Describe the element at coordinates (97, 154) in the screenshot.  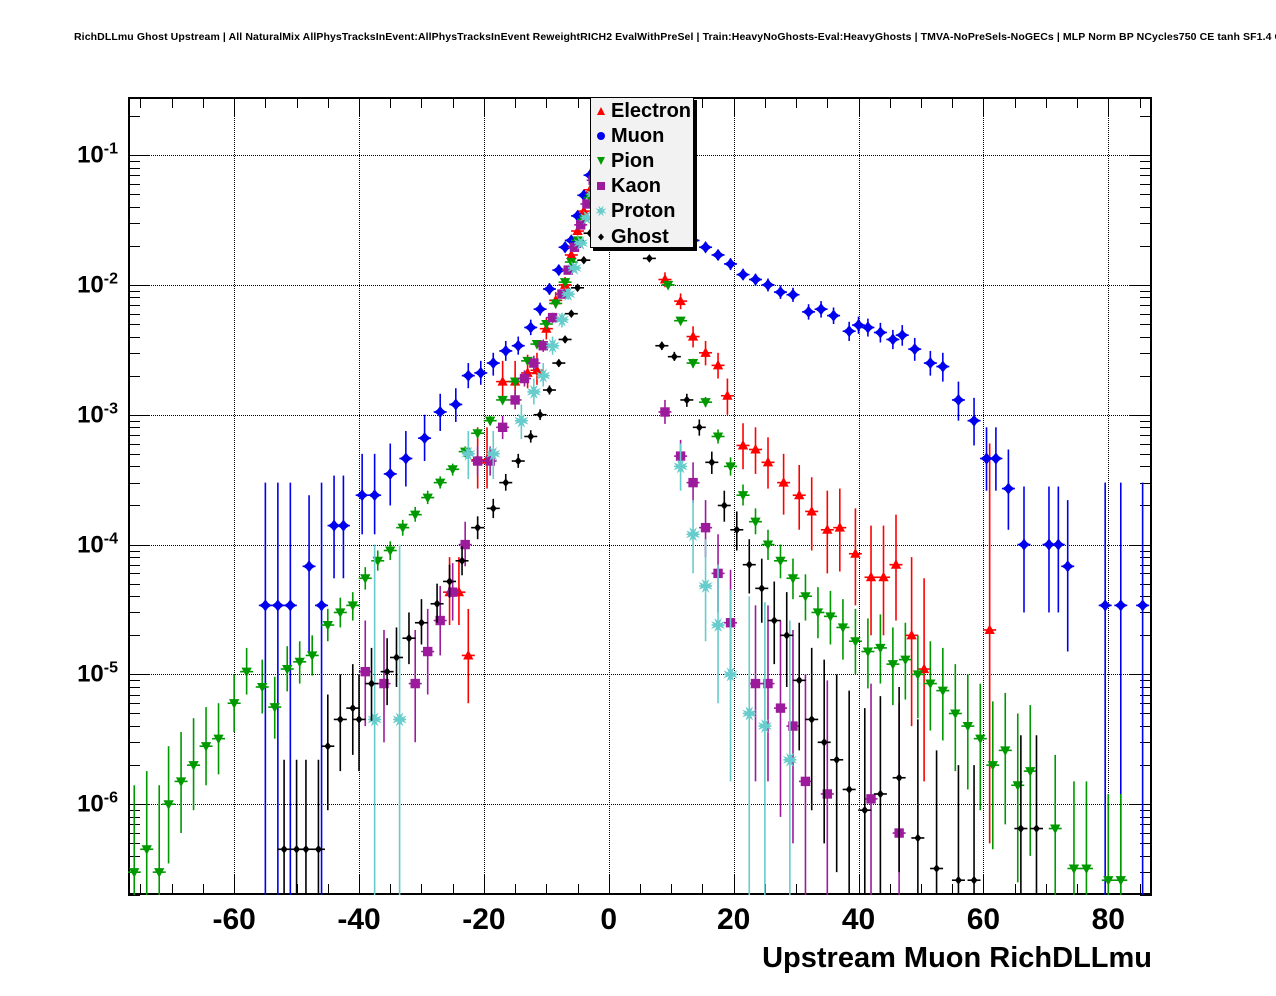
I see `y-tick-label: 10⁻¹` at that location.